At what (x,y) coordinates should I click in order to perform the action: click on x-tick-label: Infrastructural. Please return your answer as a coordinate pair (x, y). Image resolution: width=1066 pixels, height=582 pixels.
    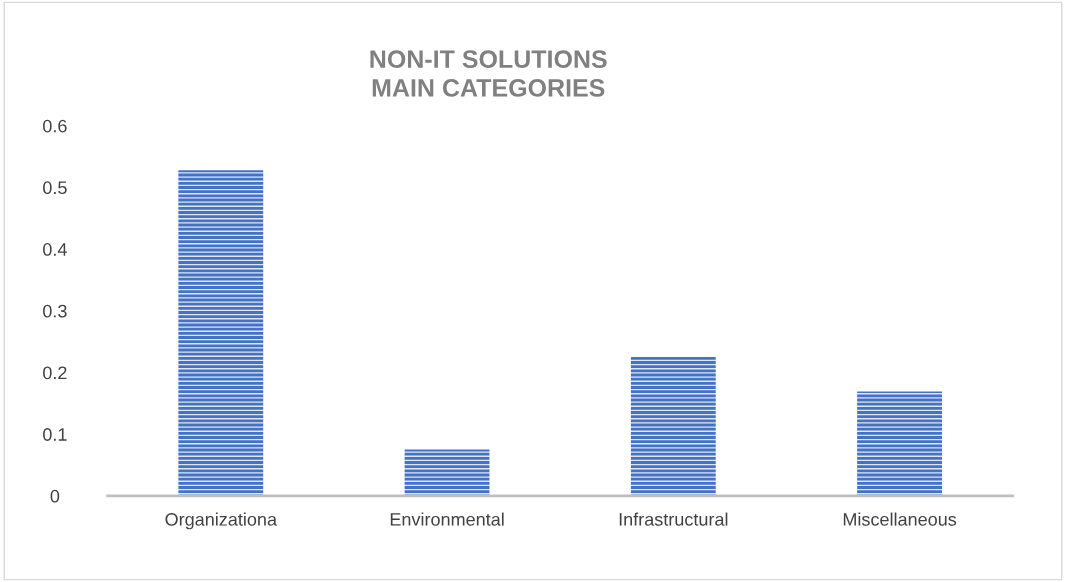
    Looking at the image, I should click on (673, 519).